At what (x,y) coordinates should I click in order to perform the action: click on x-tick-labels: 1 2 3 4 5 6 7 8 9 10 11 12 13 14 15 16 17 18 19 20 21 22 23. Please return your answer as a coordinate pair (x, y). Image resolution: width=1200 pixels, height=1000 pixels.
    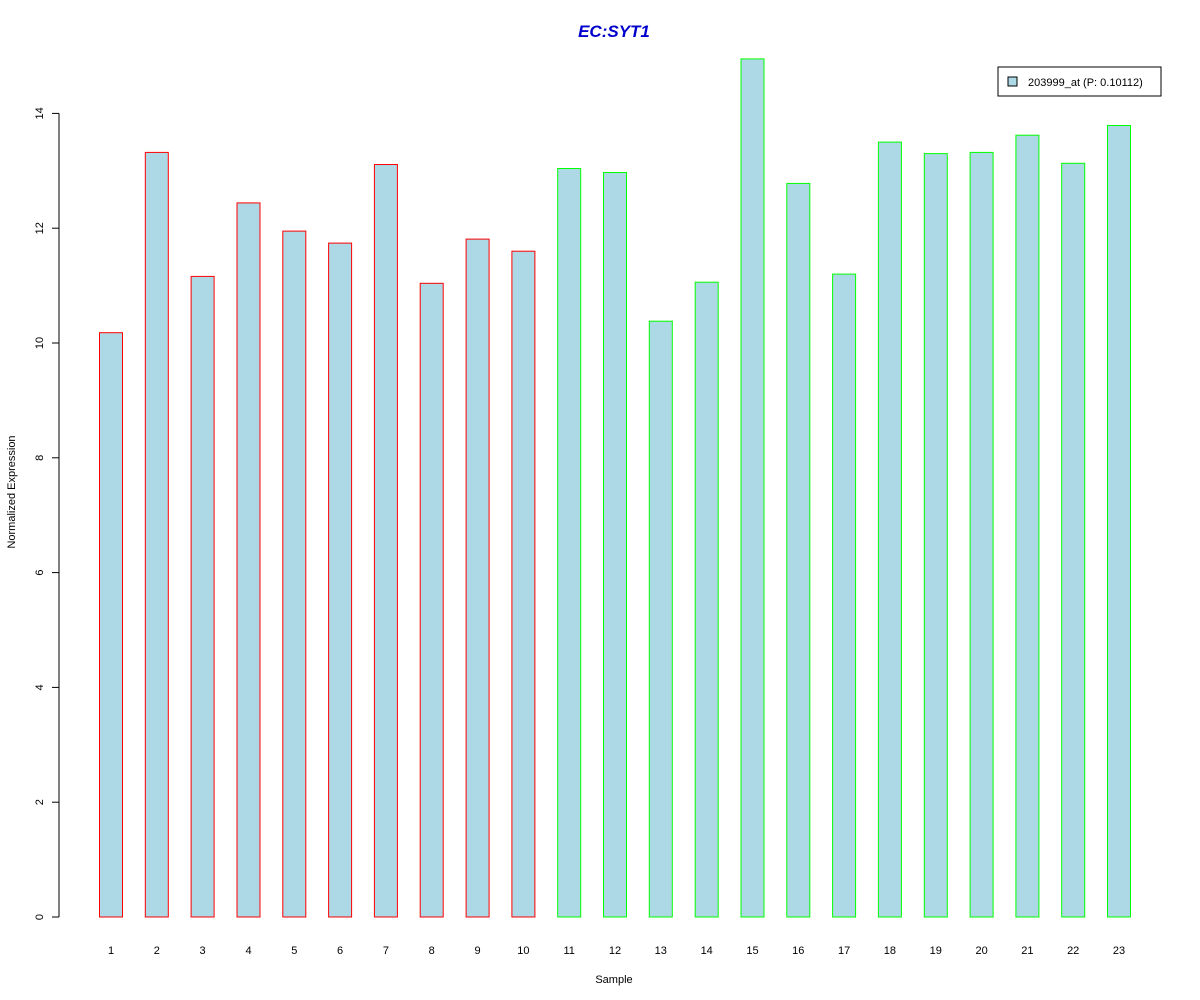
    Looking at the image, I should click on (616, 951).